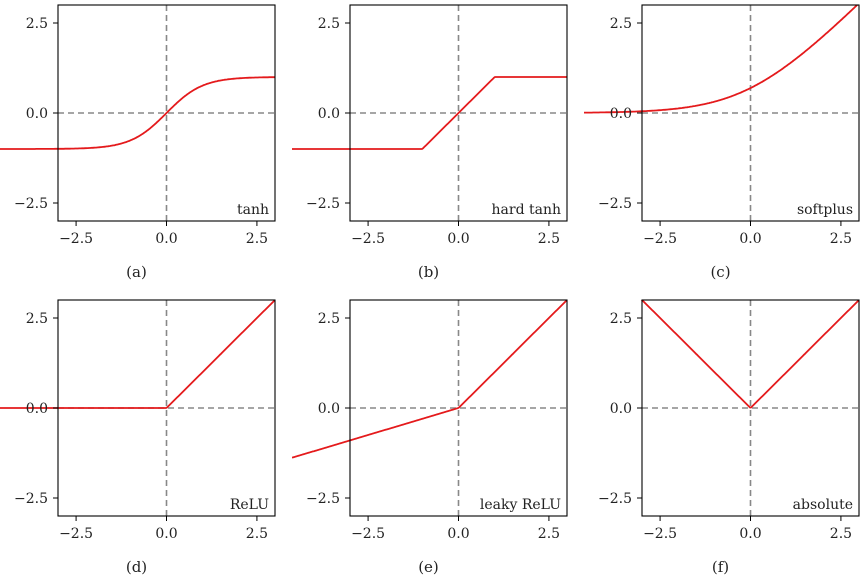  I want to click on panel-caption: (a), so click(136, 272).